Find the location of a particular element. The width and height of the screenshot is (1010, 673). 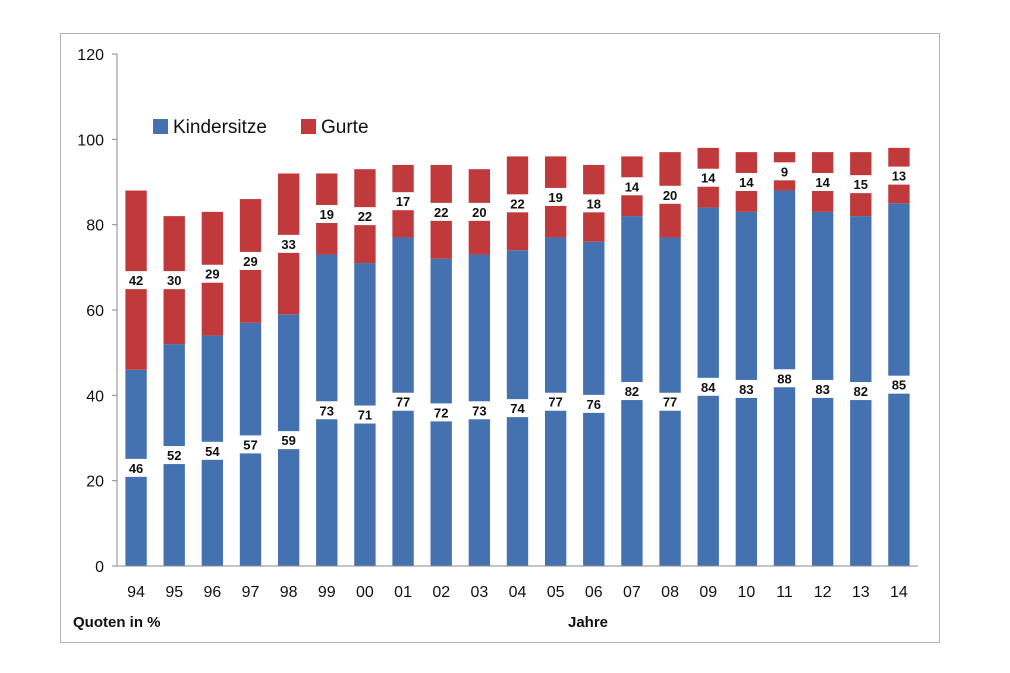

x-tick-label-06: 06 is located at coordinates (594, 592).